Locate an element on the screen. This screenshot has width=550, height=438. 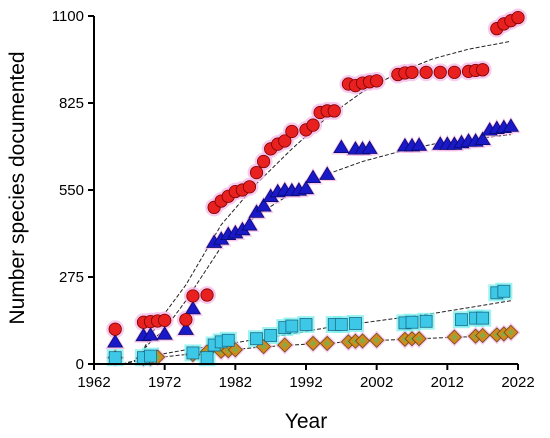
trend-curve is located at coordinates (316, 332).